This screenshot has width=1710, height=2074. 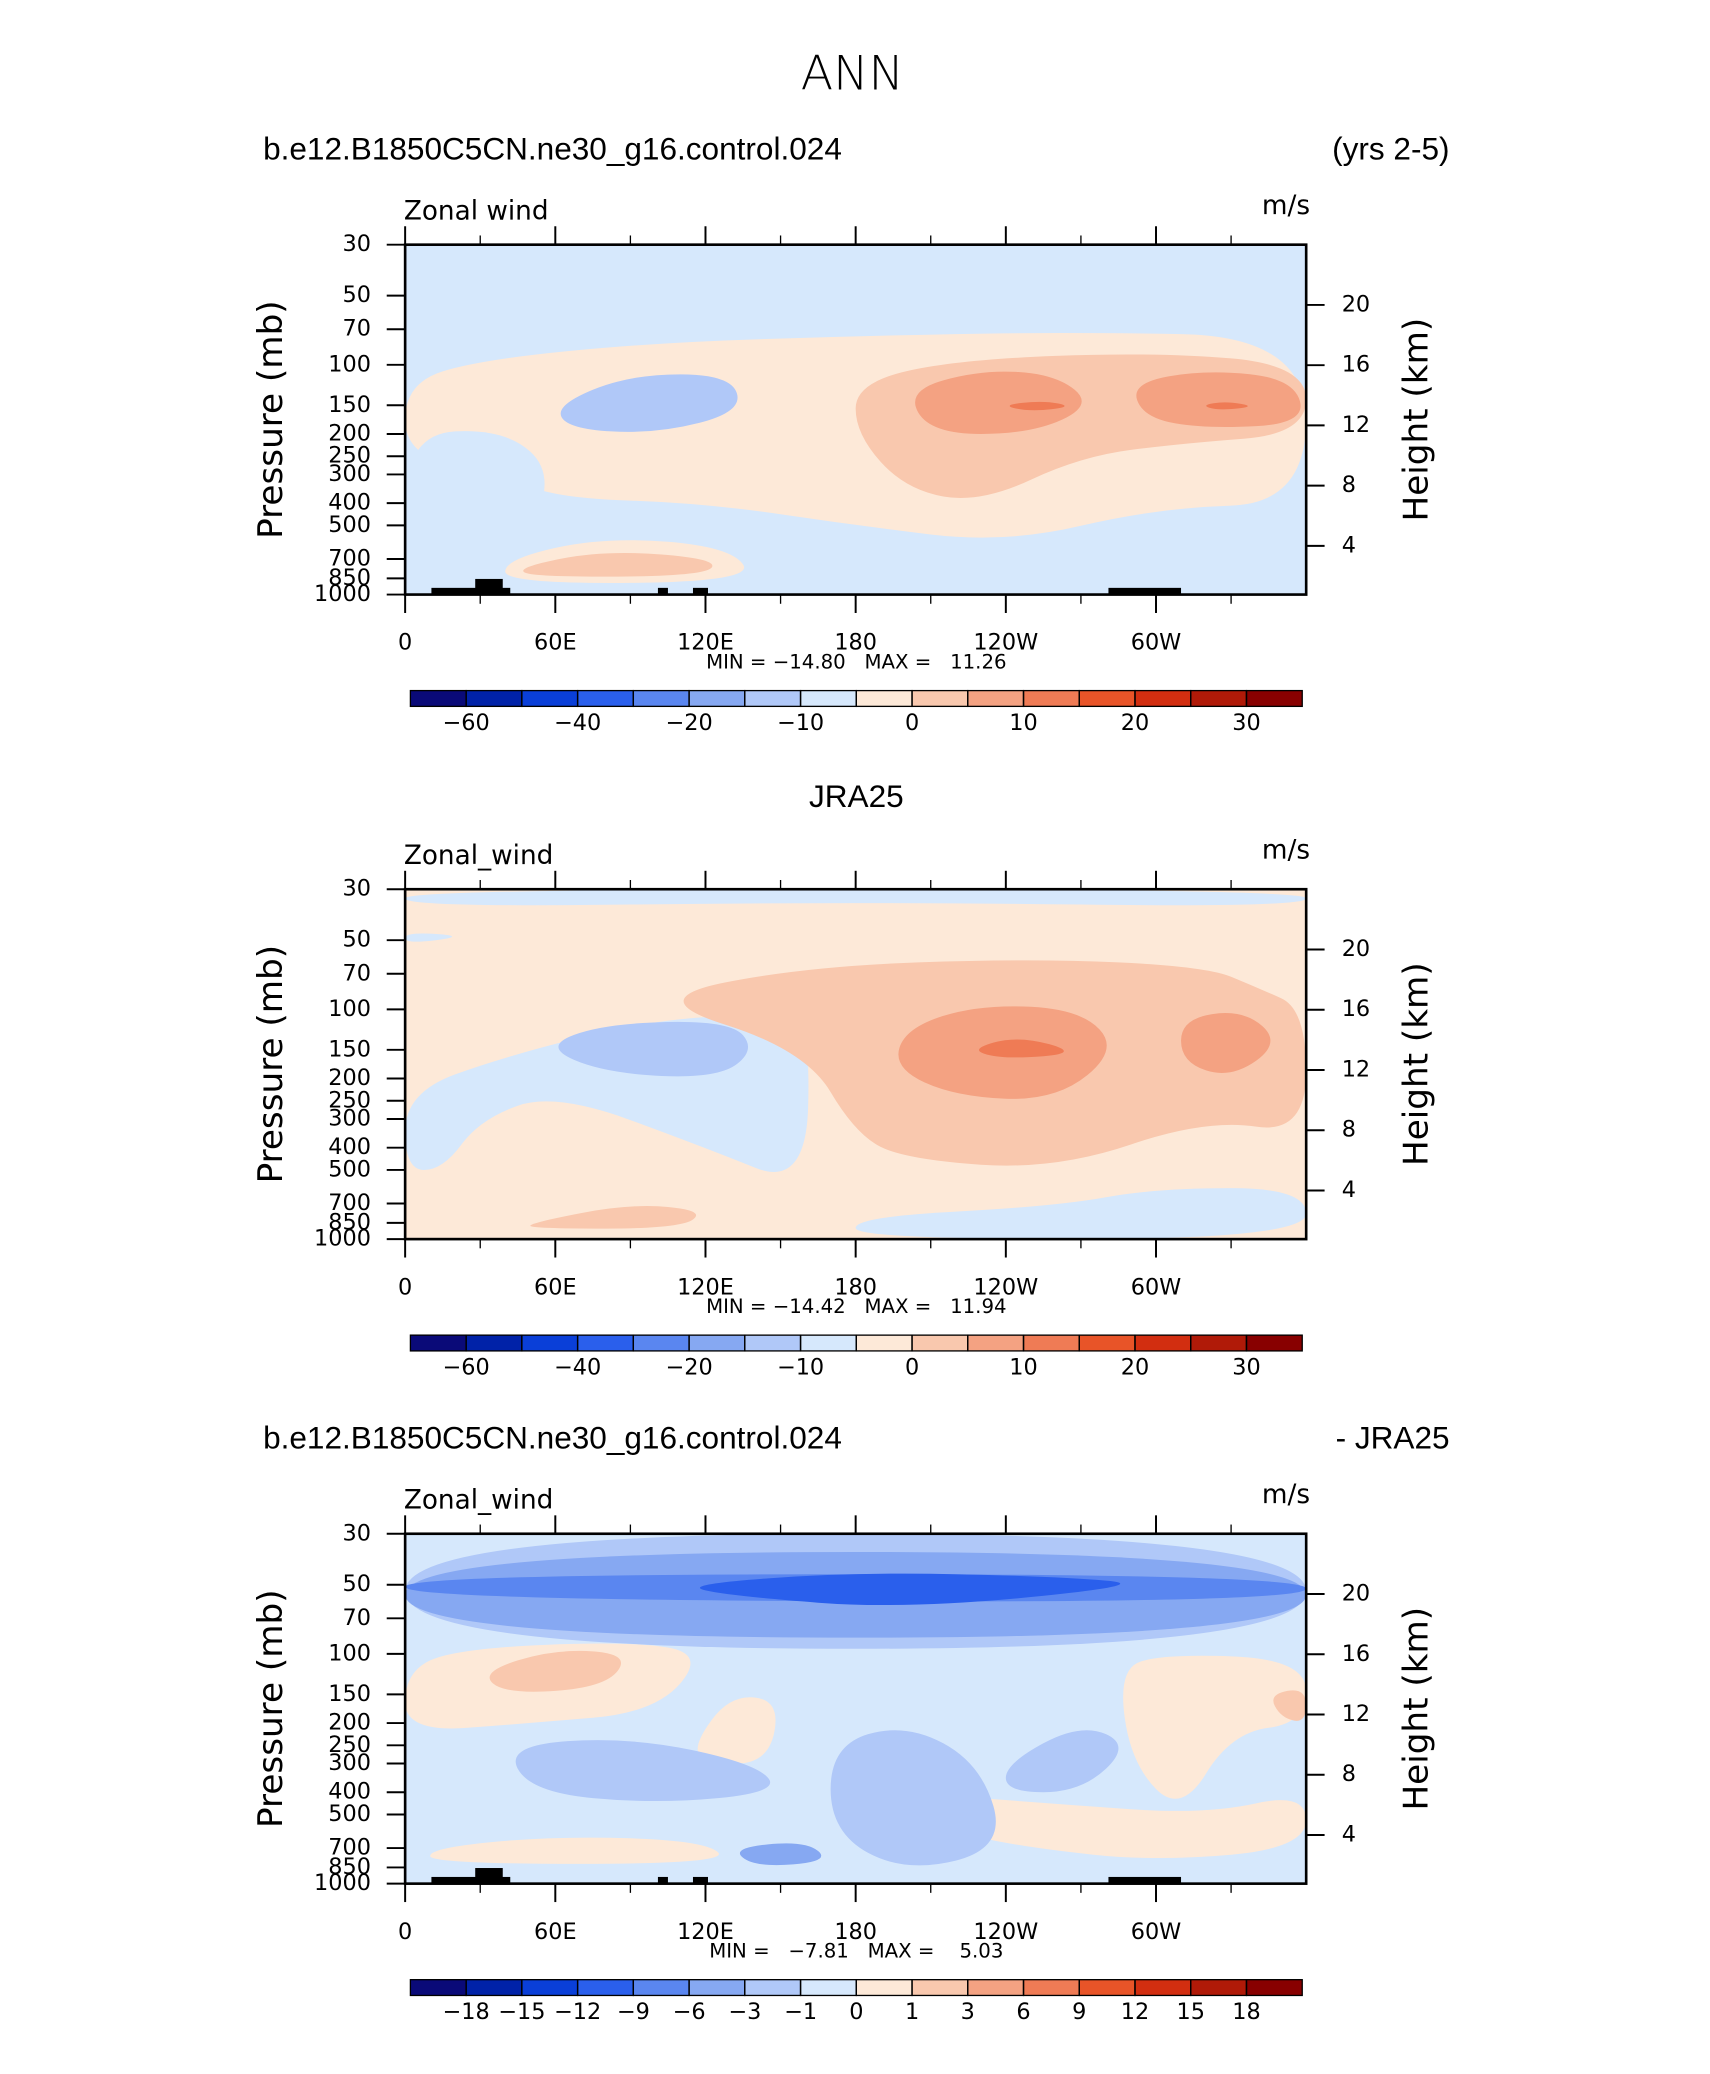 I want to click on colorbar-label: 15, so click(x=1191, y=2012).